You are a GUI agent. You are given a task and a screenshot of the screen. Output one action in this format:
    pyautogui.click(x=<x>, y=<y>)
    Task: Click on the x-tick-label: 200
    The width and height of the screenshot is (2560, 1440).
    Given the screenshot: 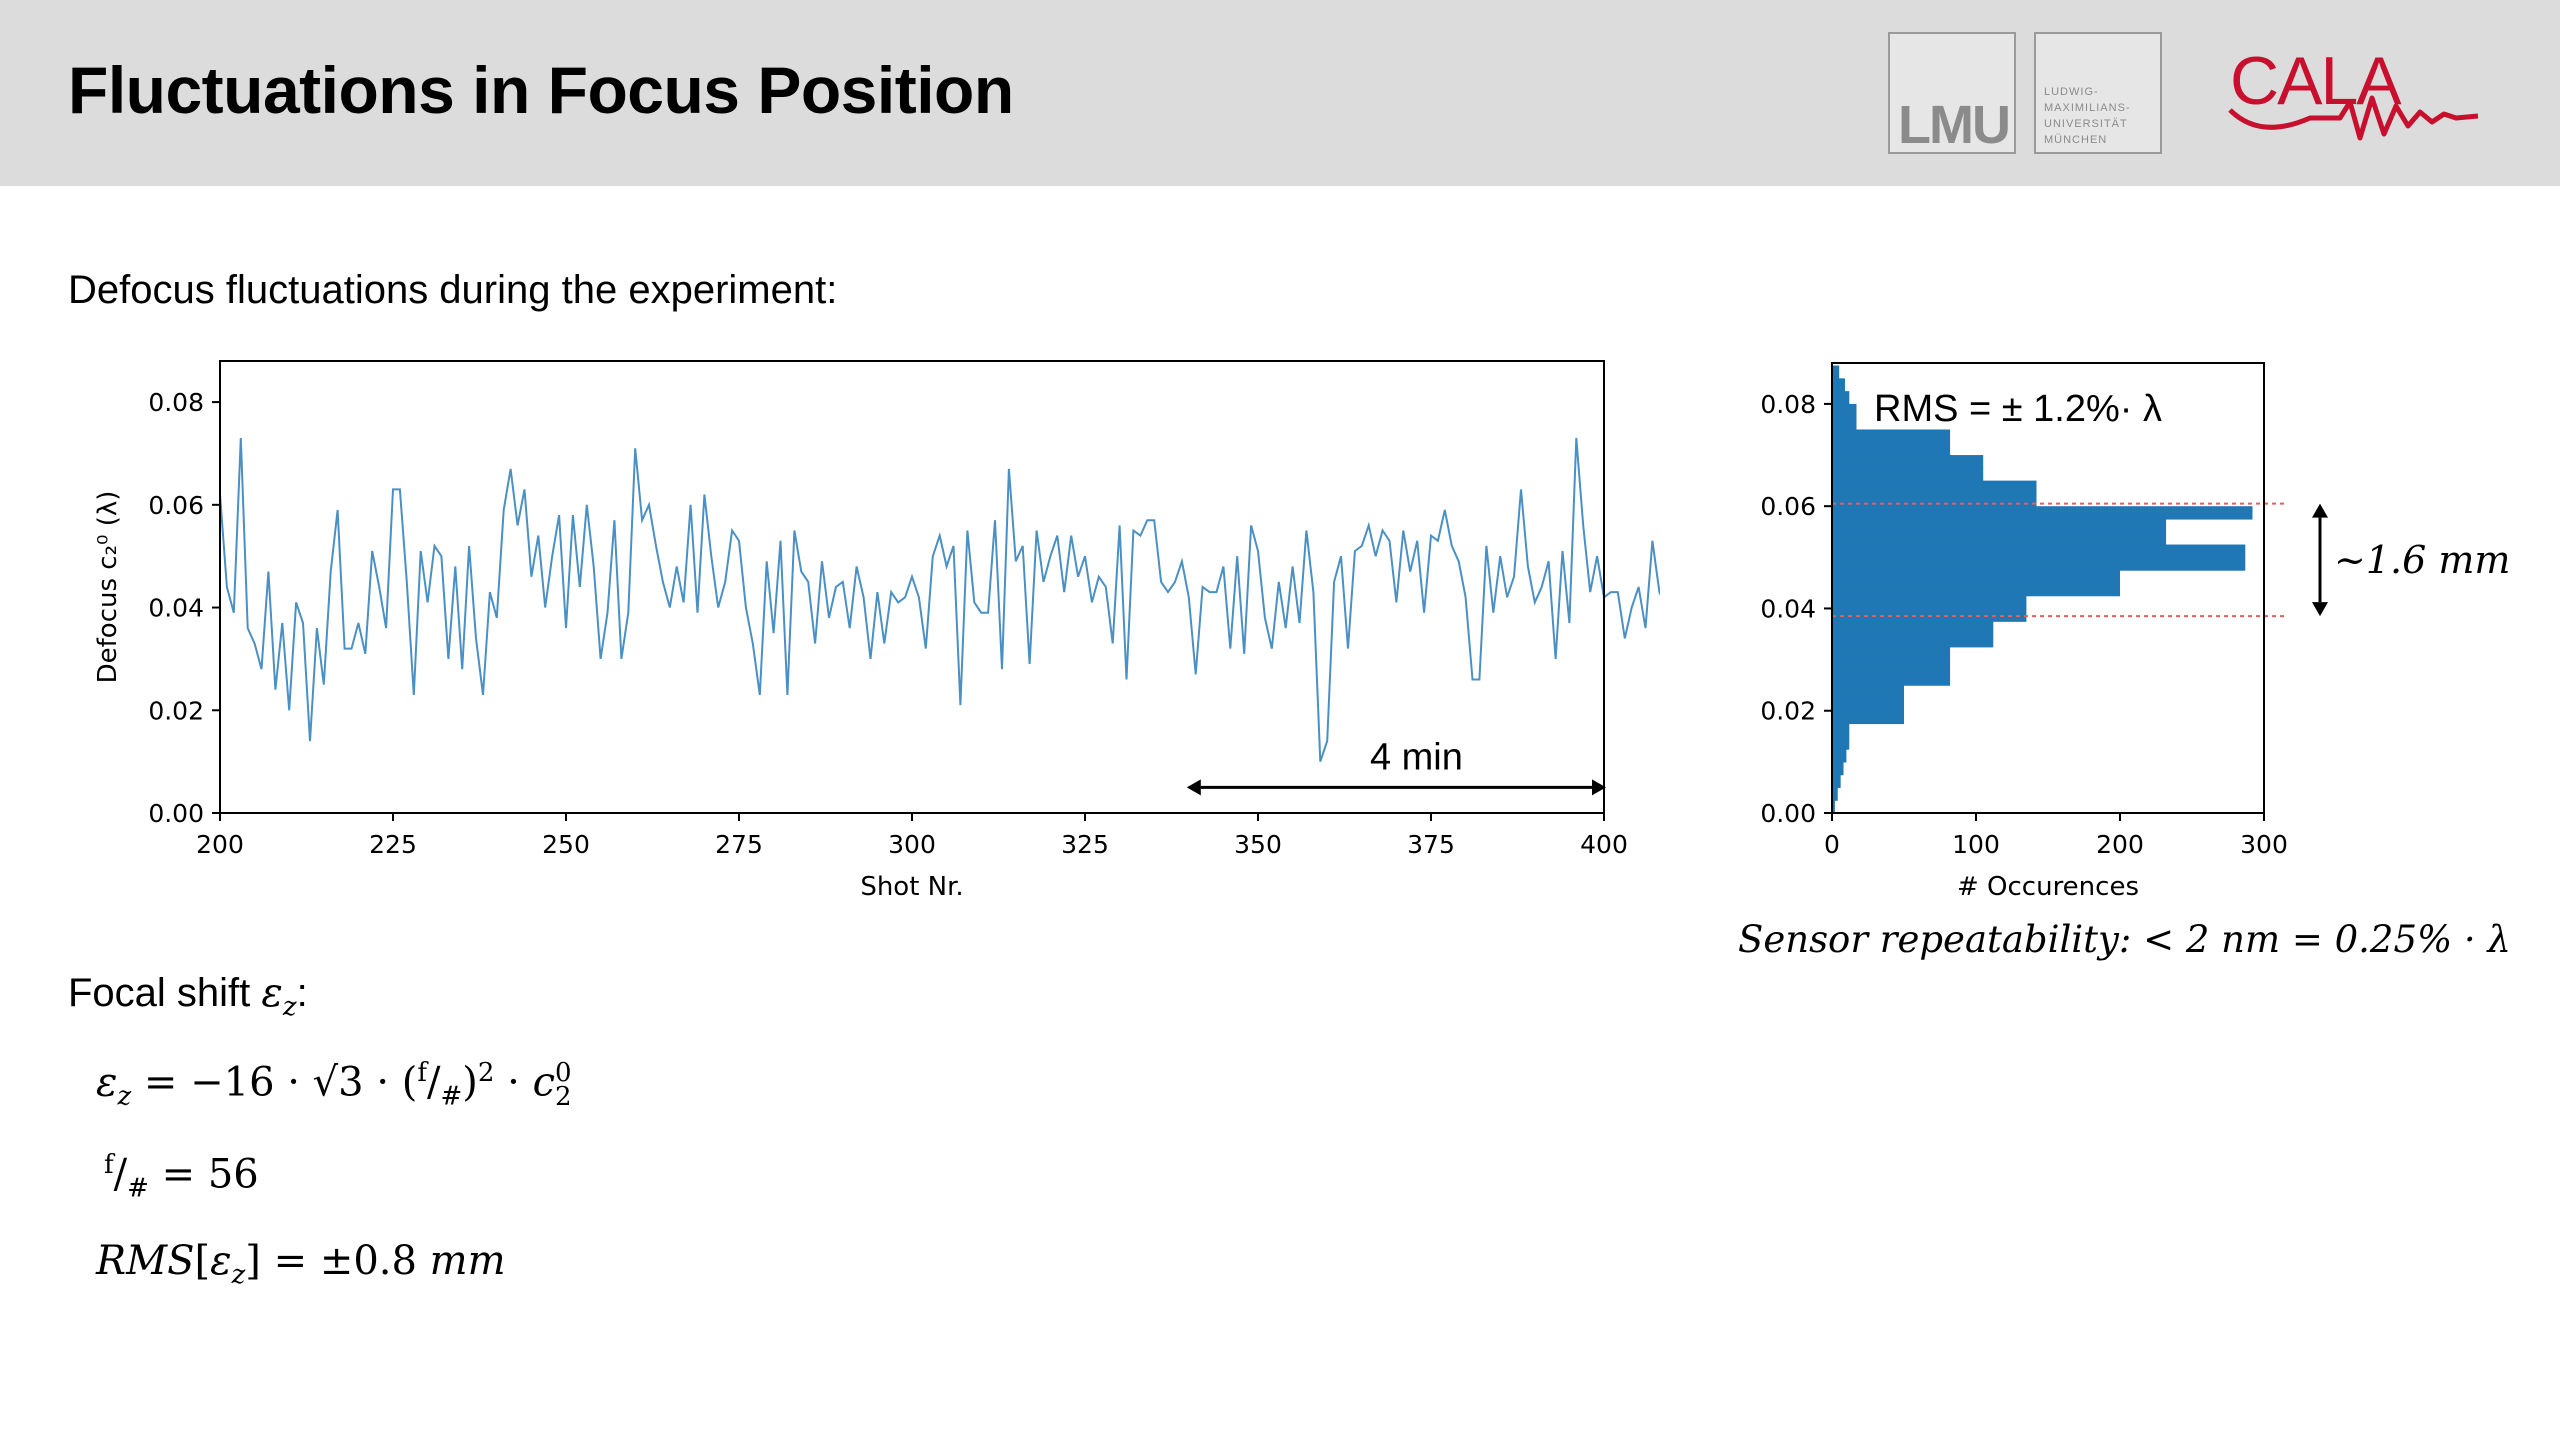 What is the action you would take?
    pyautogui.click(x=220, y=844)
    